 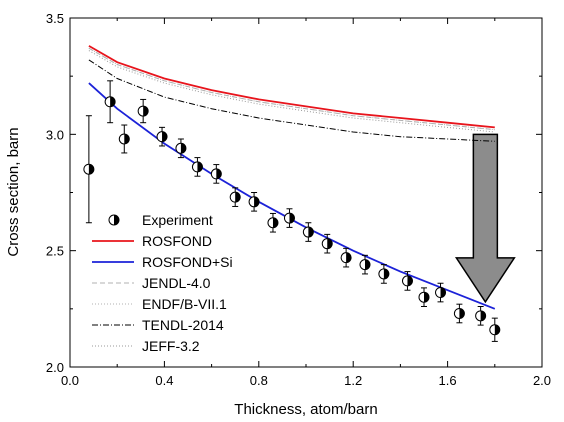 I want to click on legend-label: ENDF/B-VII.1, so click(x=184, y=304).